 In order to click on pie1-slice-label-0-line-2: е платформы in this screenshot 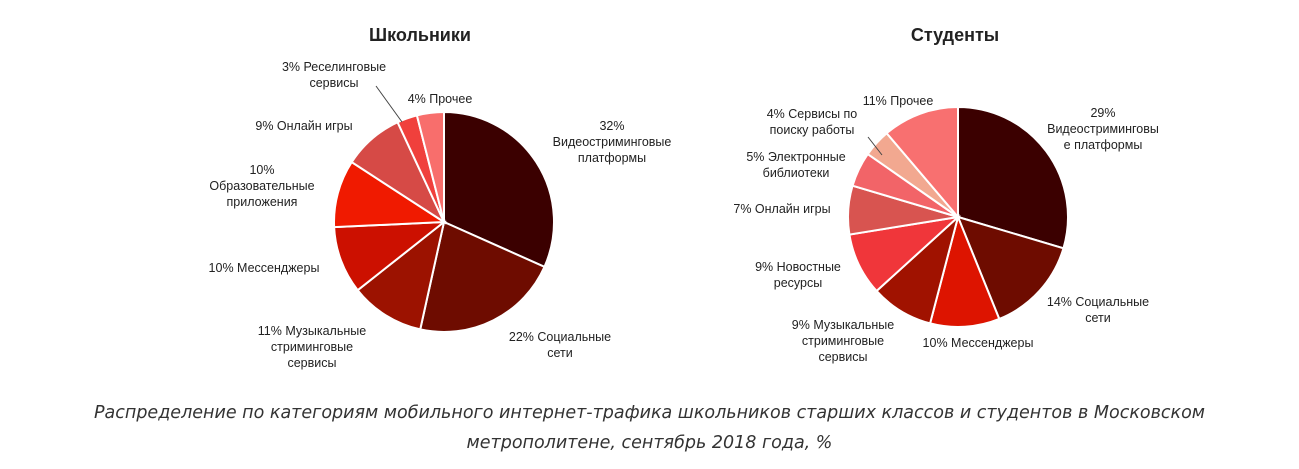, I will do `click(1103, 145)`.